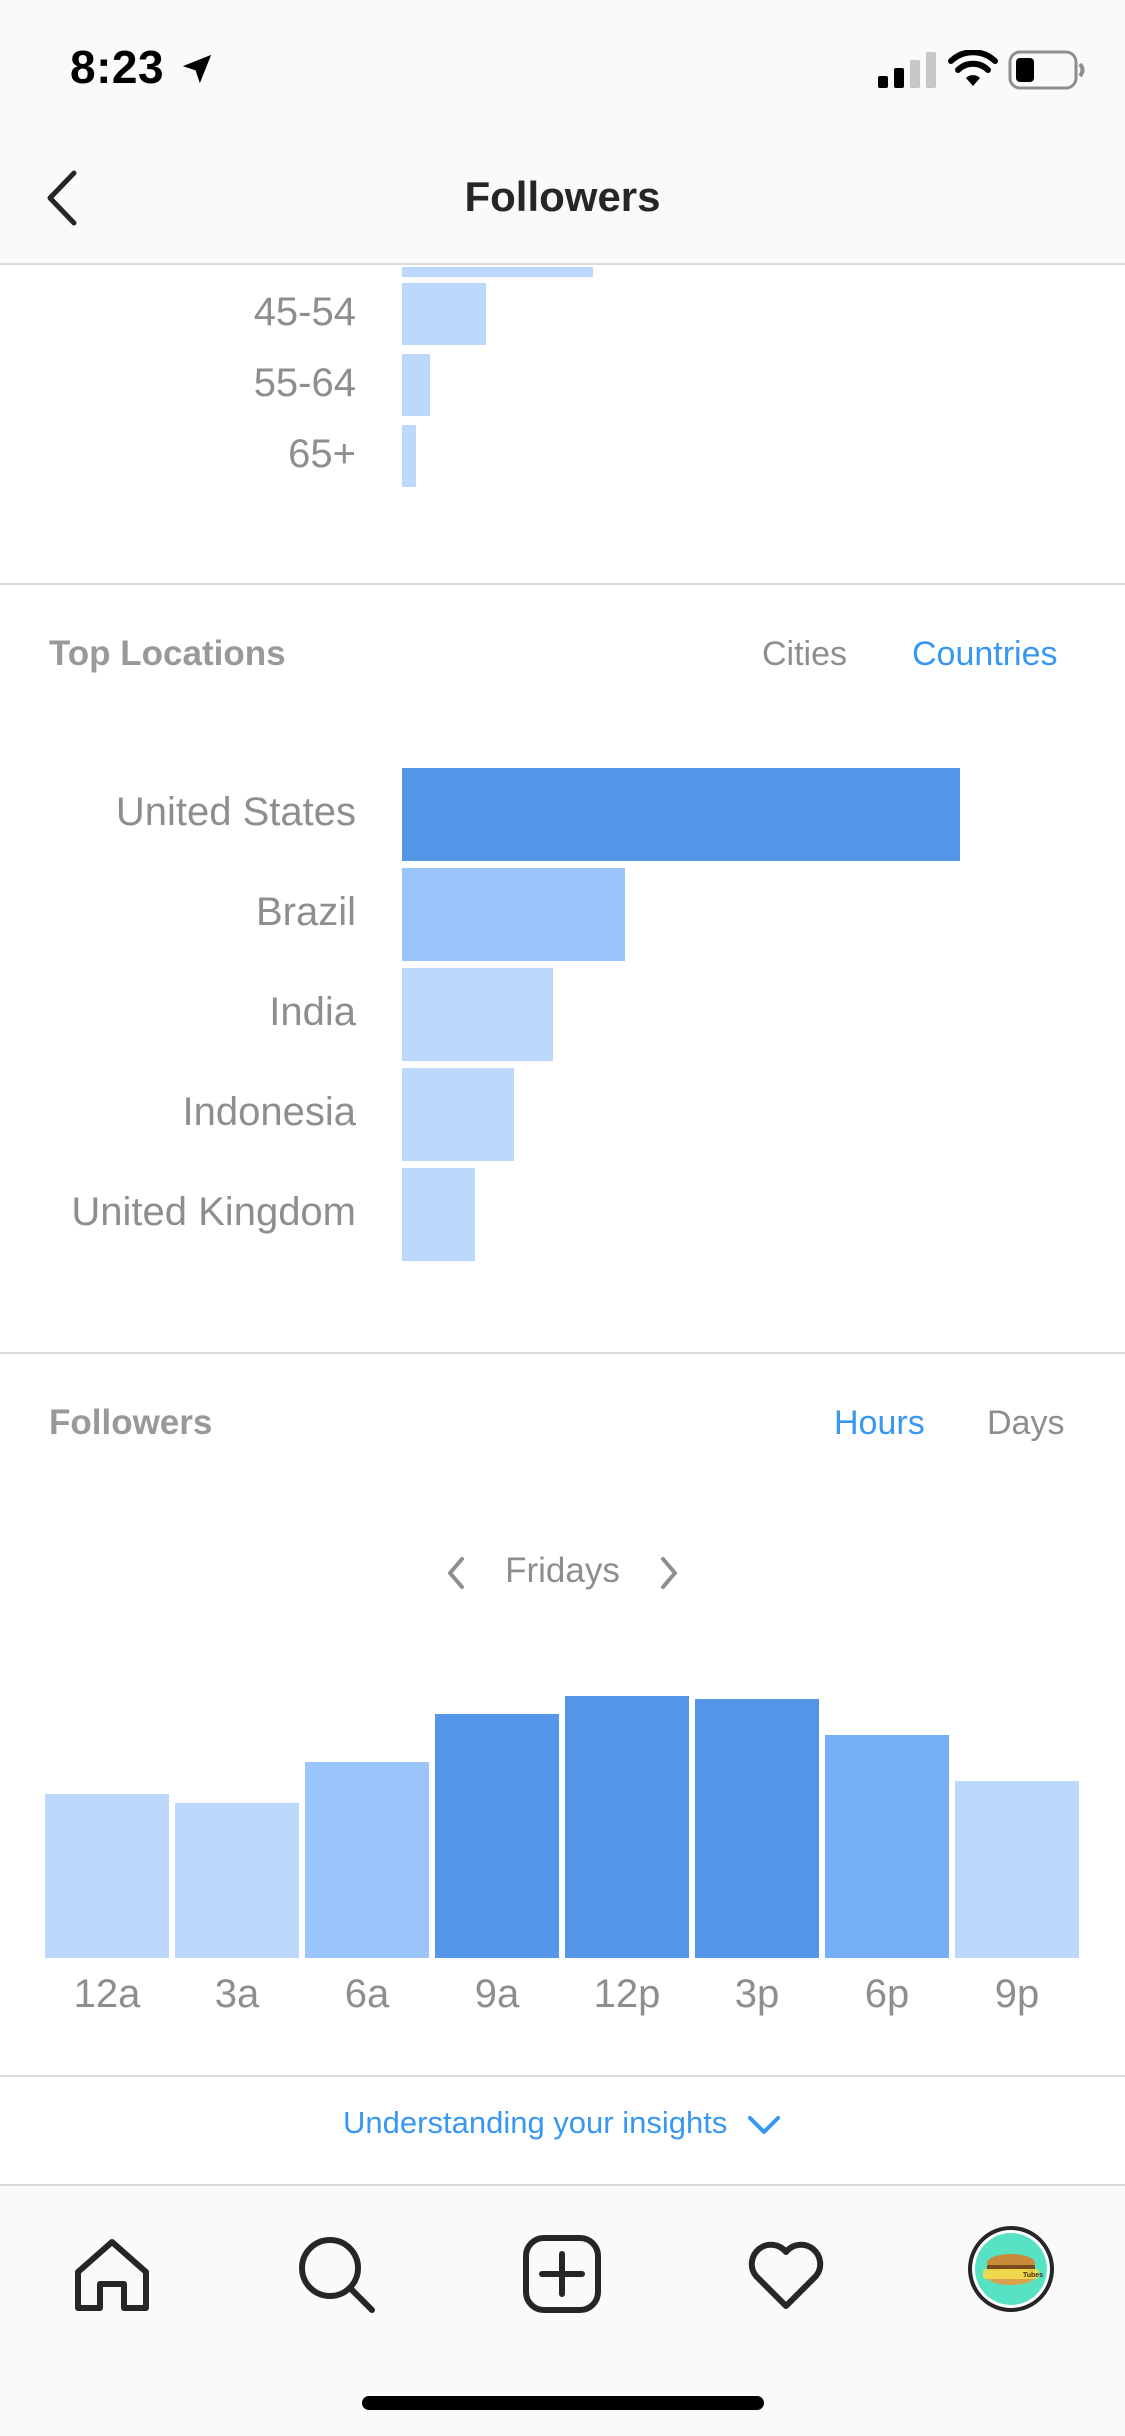 This screenshot has height=2436, width=1125. I want to click on hour-tick-label: 6a, so click(367, 1994).